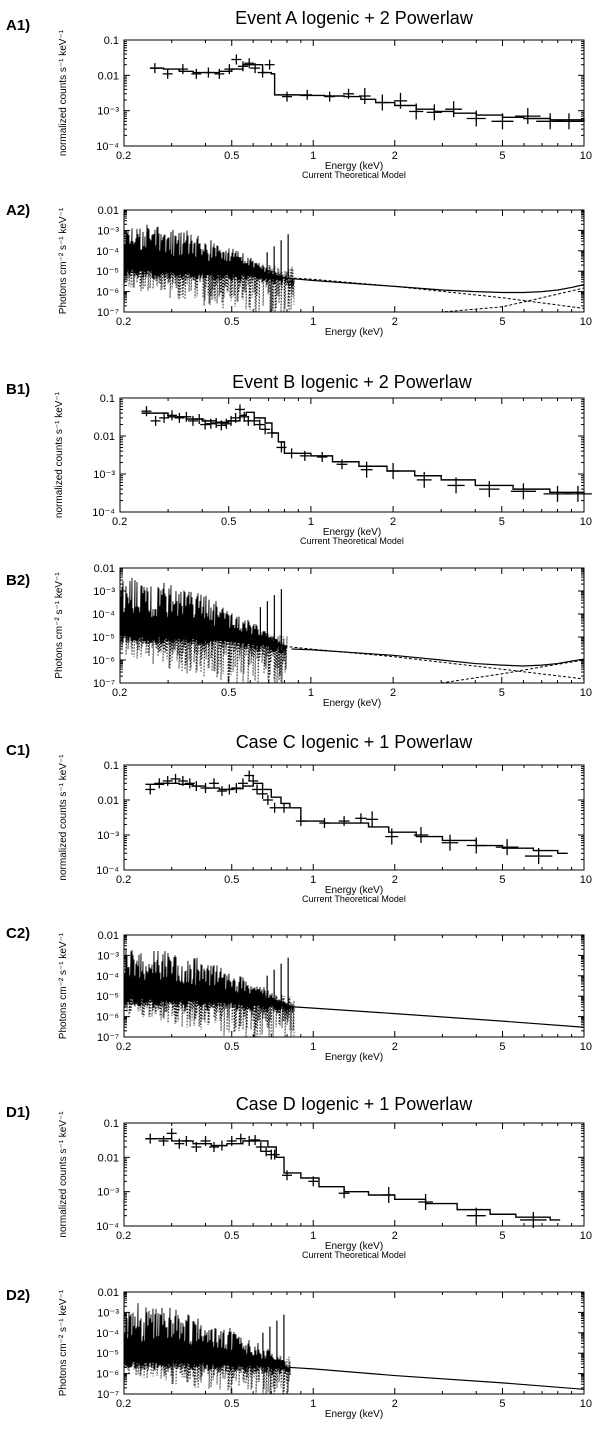  I want to click on model-step-line, so click(353, 1179).